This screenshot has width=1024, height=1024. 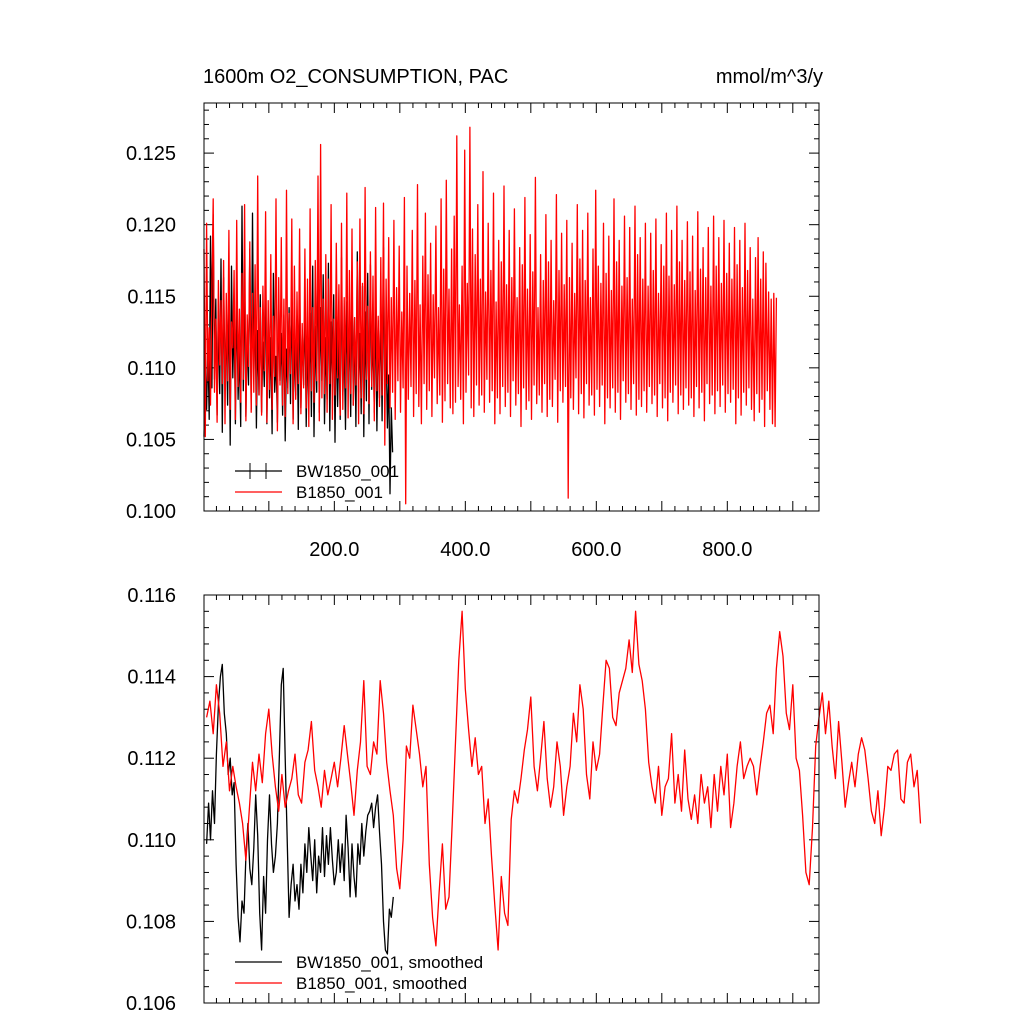 I want to click on top-xtick-label: 200.0, so click(x=334, y=550).